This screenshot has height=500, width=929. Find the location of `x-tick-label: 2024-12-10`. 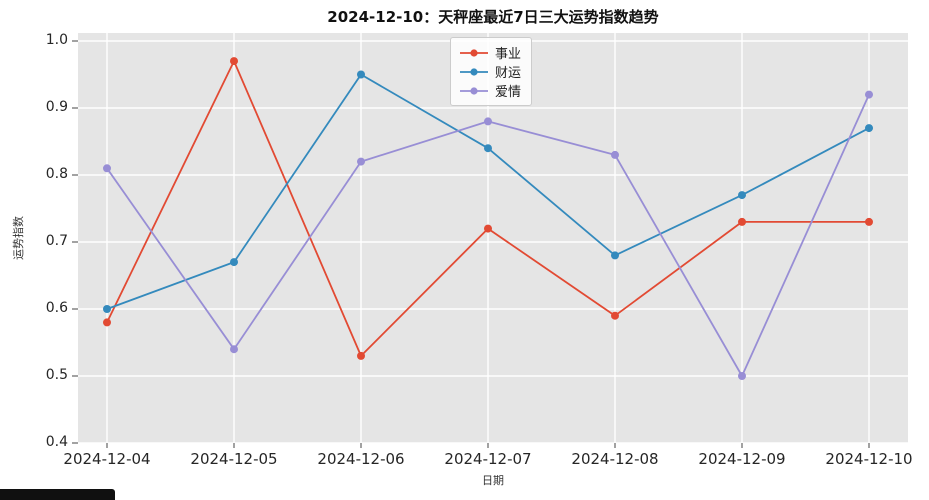

x-tick-label: 2024-12-10 is located at coordinates (869, 459).